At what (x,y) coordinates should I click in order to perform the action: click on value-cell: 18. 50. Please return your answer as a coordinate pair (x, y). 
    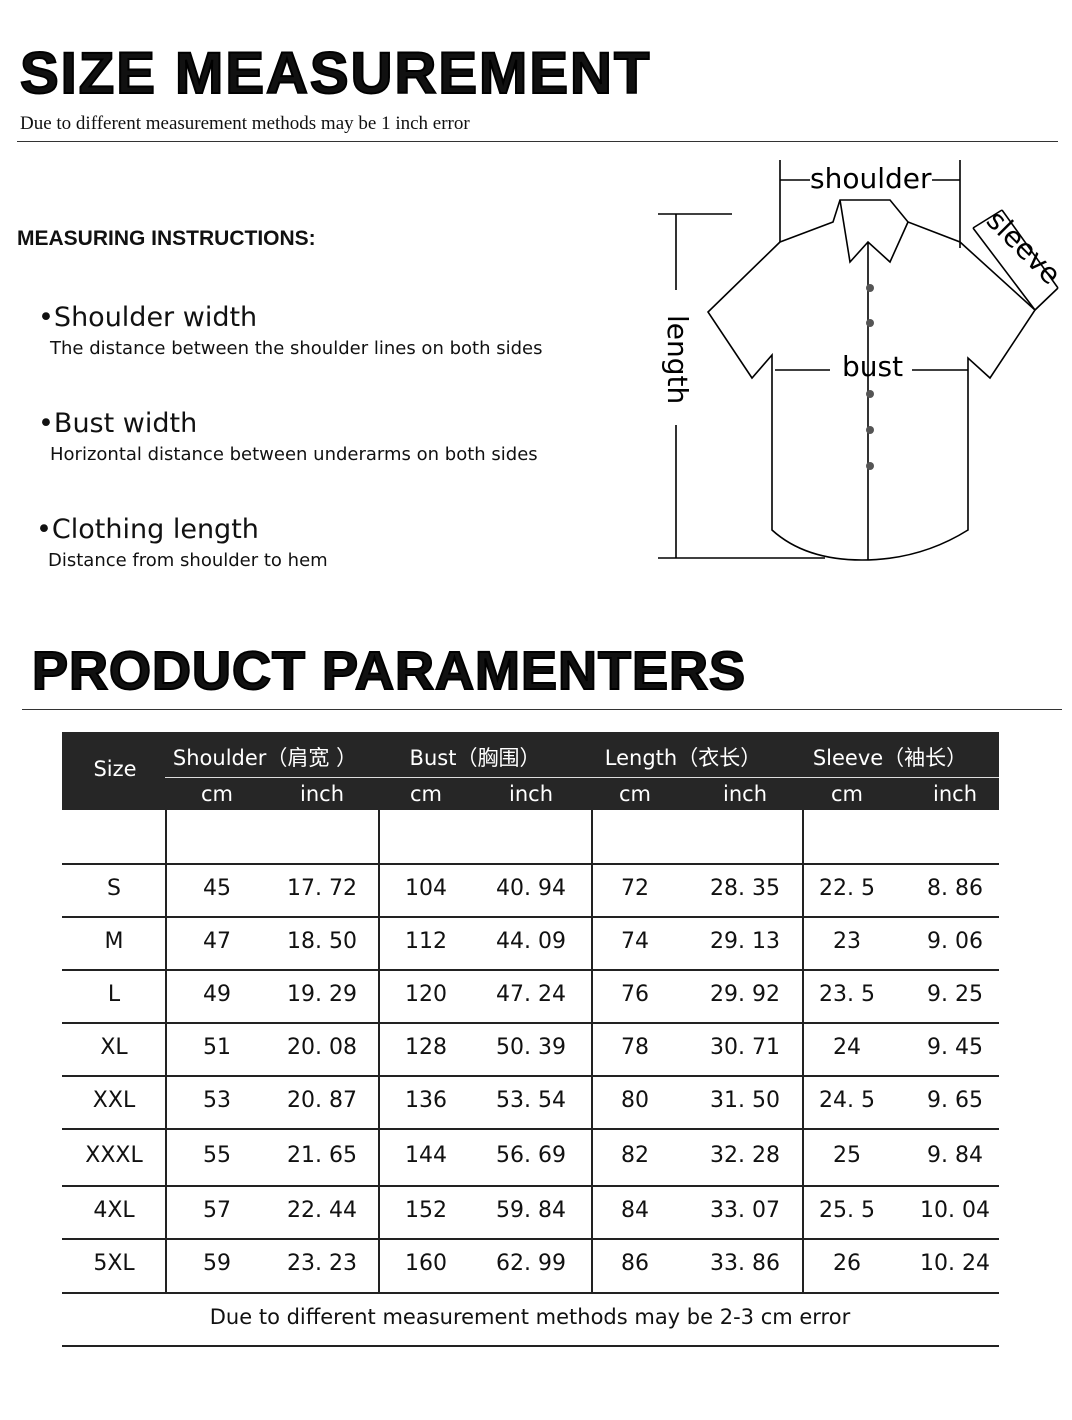
    Looking at the image, I should click on (322, 941).